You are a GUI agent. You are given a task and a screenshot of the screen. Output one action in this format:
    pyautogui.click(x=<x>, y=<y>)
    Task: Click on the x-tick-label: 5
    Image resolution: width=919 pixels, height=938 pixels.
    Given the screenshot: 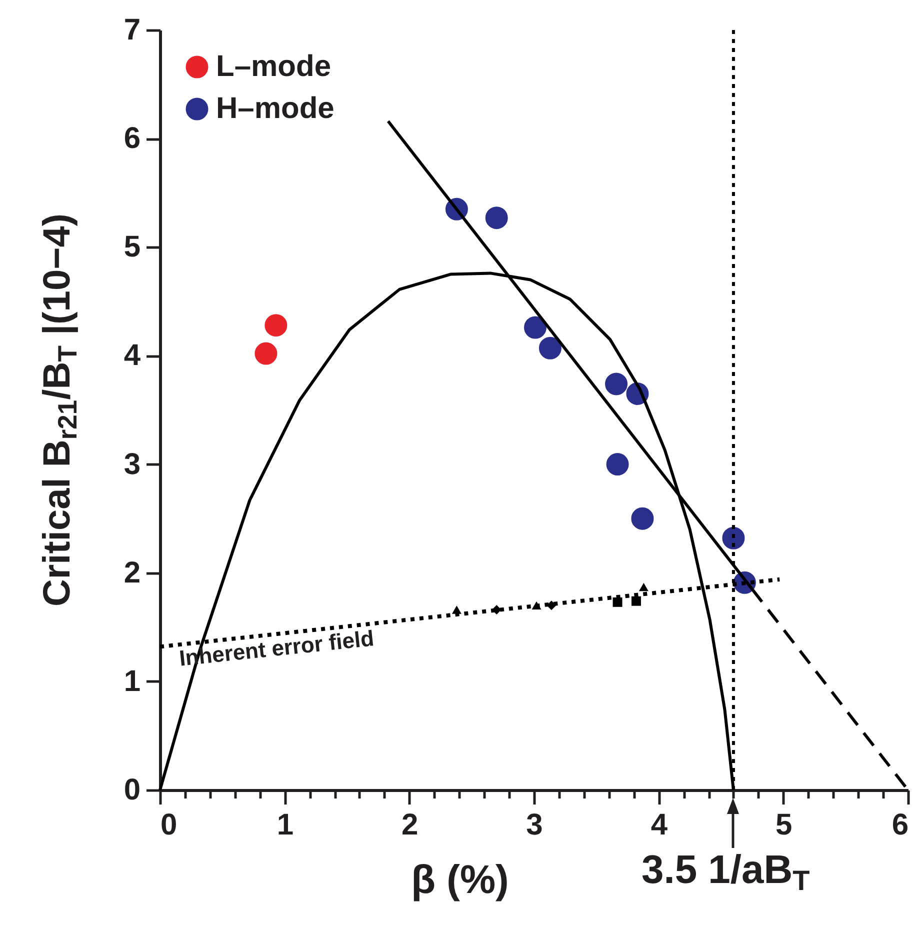 What is the action you would take?
    pyautogui.click(x=783, y=825)
    